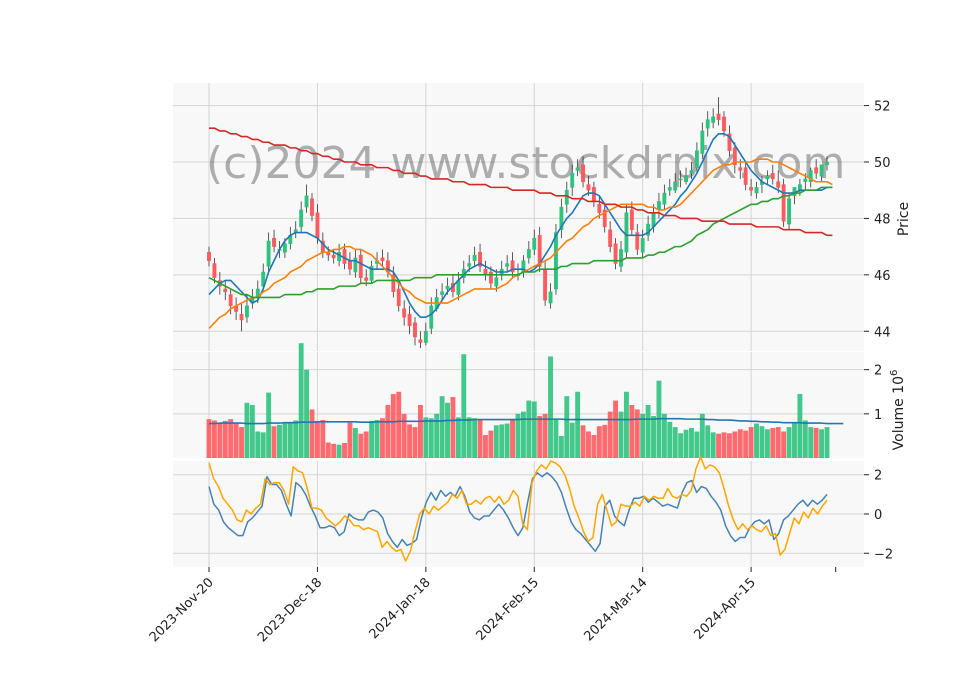 The height and width of the screenshot is (694, 960). What do you see at coordinates (400, 608) in the screenshot?
I see `x-tick-label: 2024-Jan-18` at bounding box center [400, 608].